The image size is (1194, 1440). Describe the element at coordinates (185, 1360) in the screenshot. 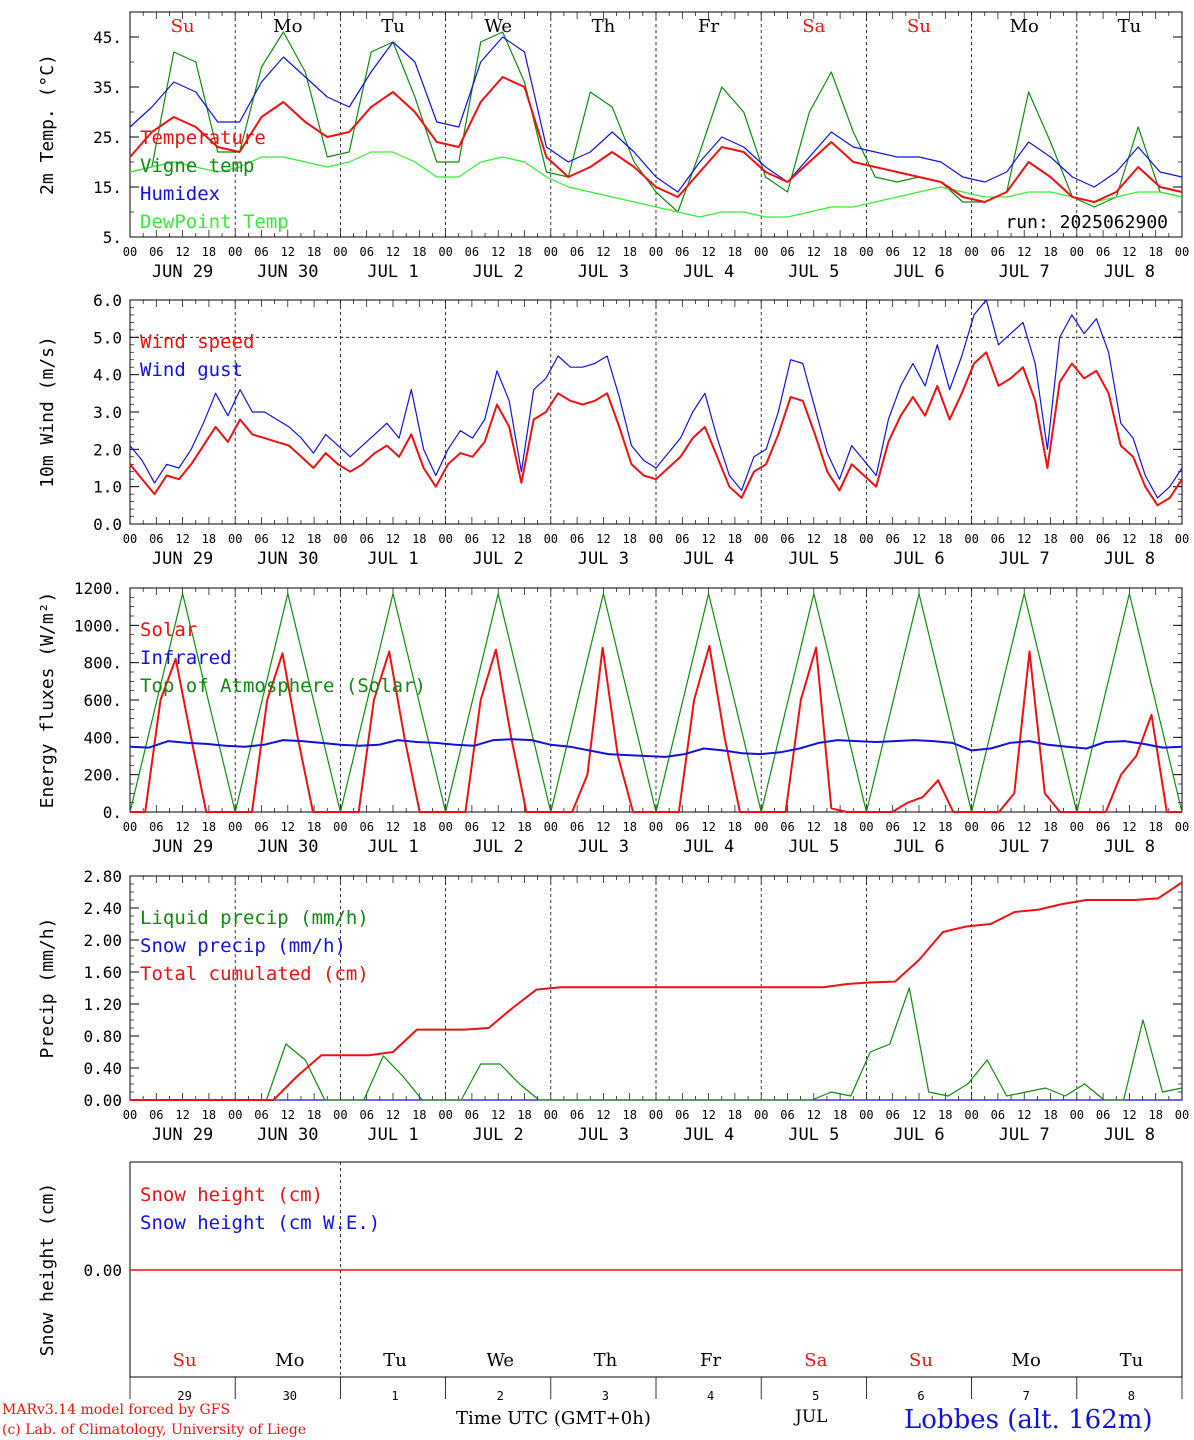

I see `weekday-label: Su` at that location.